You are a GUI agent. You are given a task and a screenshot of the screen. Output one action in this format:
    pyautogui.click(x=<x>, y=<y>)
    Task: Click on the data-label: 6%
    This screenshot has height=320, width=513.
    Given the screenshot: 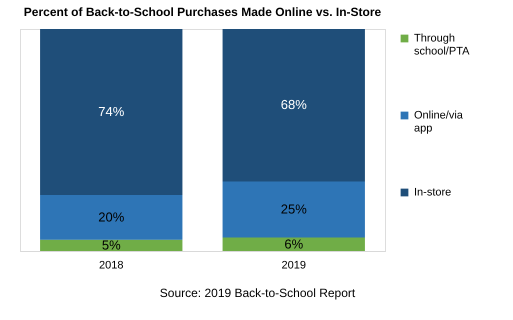 What is the action you would take?
    pyautogui.click(x=294, y=244)
    